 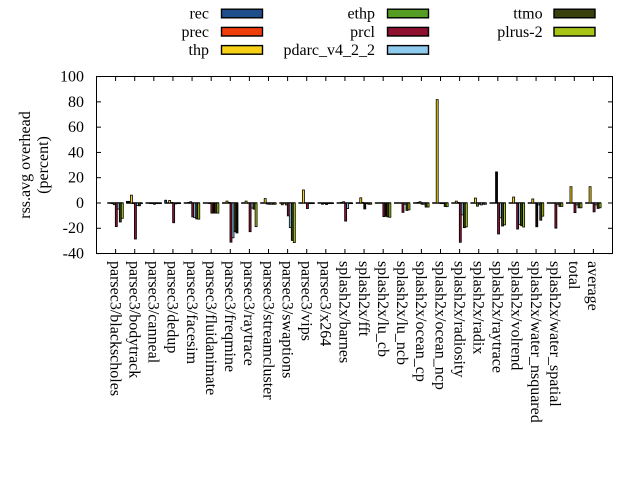 I want to click on svg-text: parsec3/dedup, so click(x=172, y=307).